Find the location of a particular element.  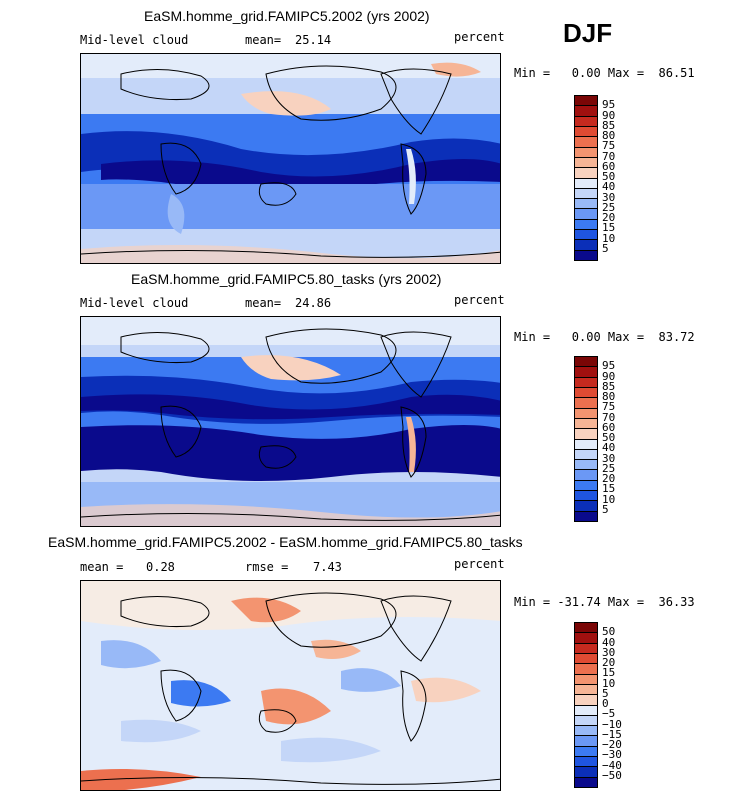

panel-2-map-svg is located at coordinates (290, 421).